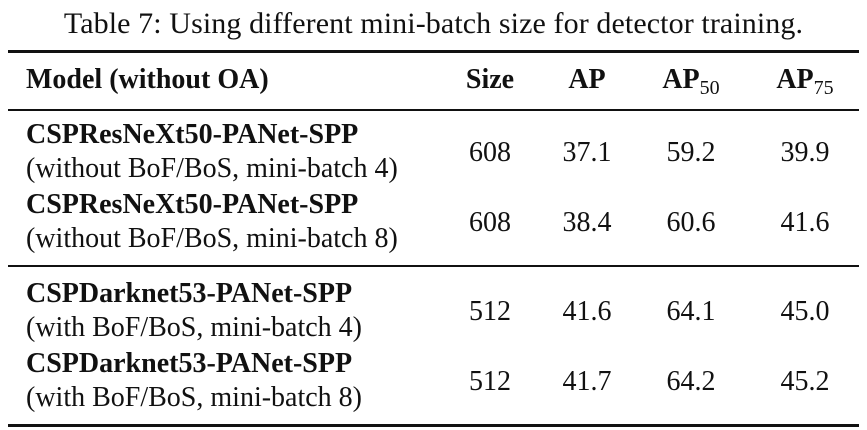  Describe the element at coordinates (433, 51) in the screenshot. I see `top-rule` at that location.